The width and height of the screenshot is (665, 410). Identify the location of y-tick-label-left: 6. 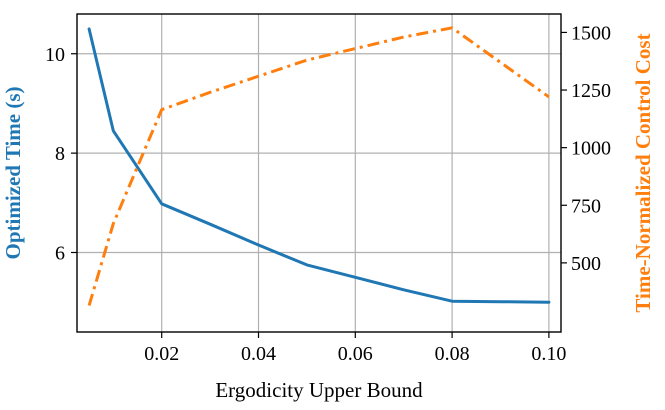
(60, 254).